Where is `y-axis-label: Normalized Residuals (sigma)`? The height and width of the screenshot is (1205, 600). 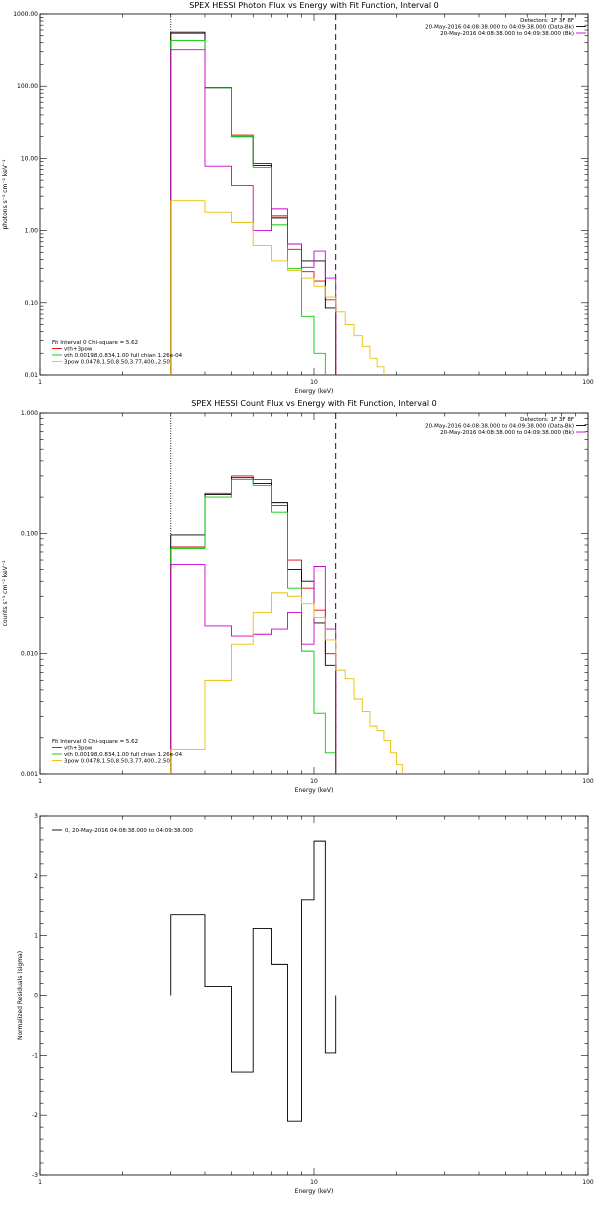 y-axis-label: Normalized Residuals (sigma) is located at coordinates (20, 995).